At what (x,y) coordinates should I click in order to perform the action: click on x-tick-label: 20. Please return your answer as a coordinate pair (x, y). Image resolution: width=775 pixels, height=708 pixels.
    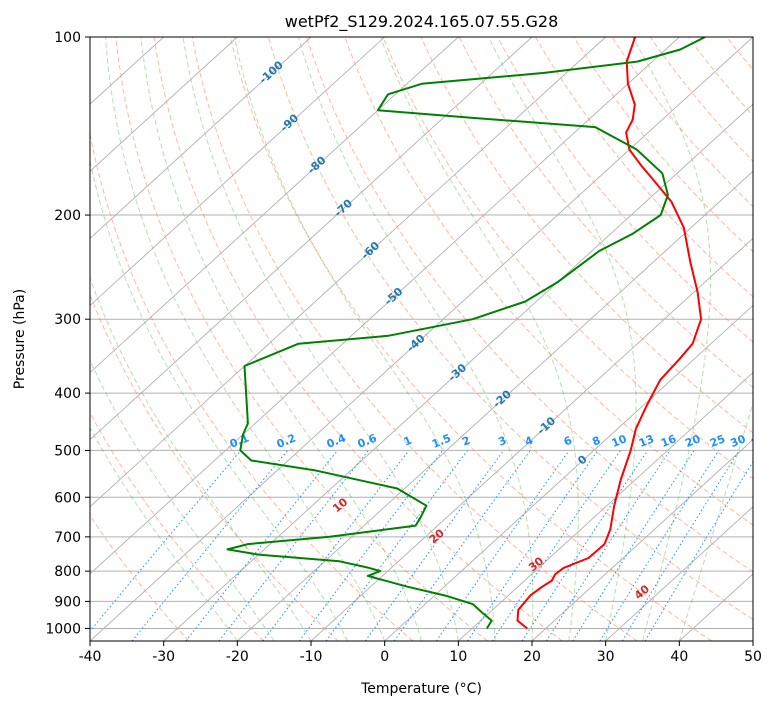
    Looking at the image, I should click on (532, 657).